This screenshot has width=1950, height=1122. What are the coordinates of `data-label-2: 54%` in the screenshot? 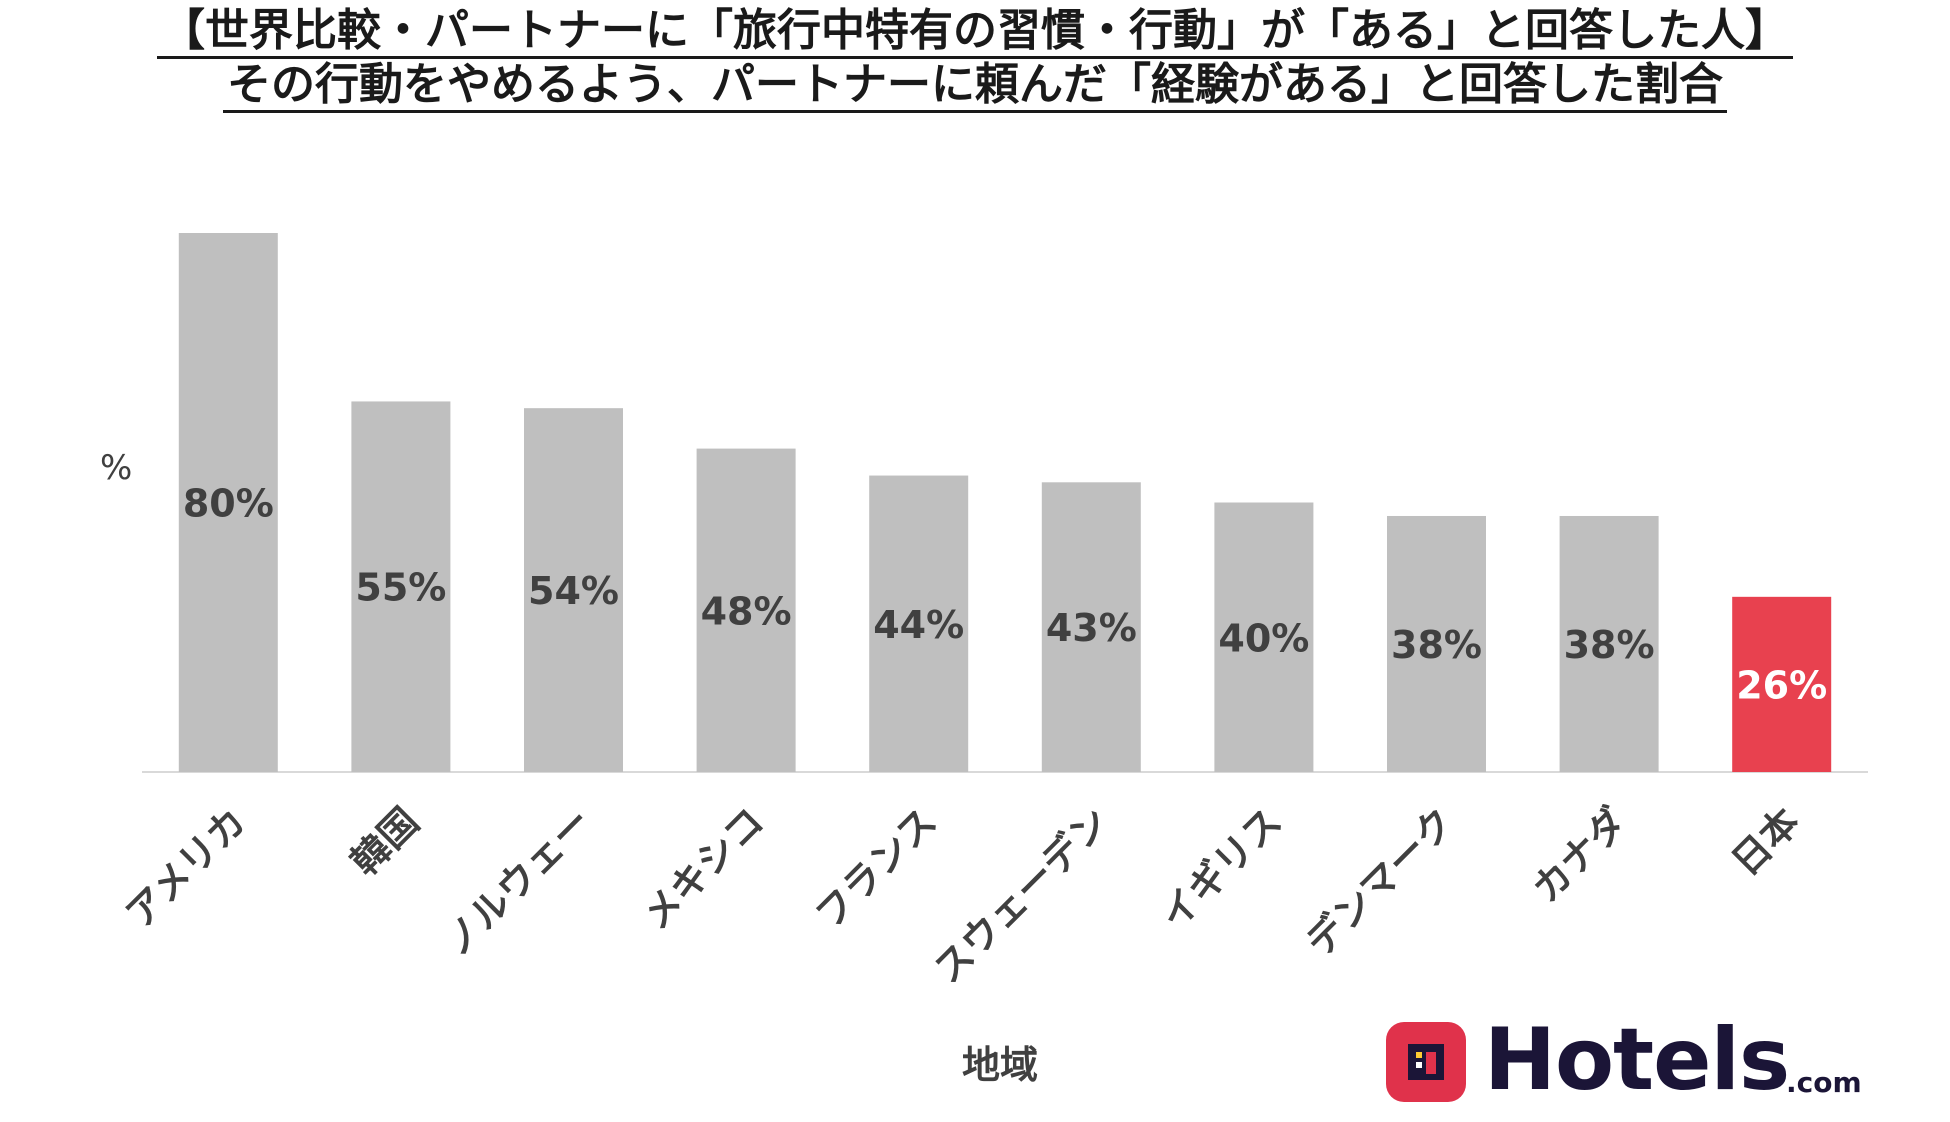 It's located at (573, 591).